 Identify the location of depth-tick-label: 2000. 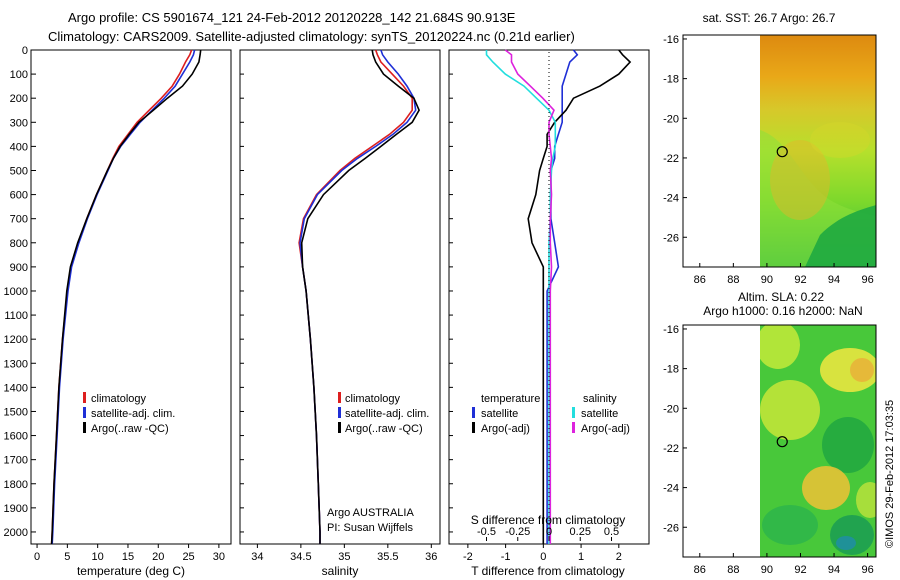
(16, 533).